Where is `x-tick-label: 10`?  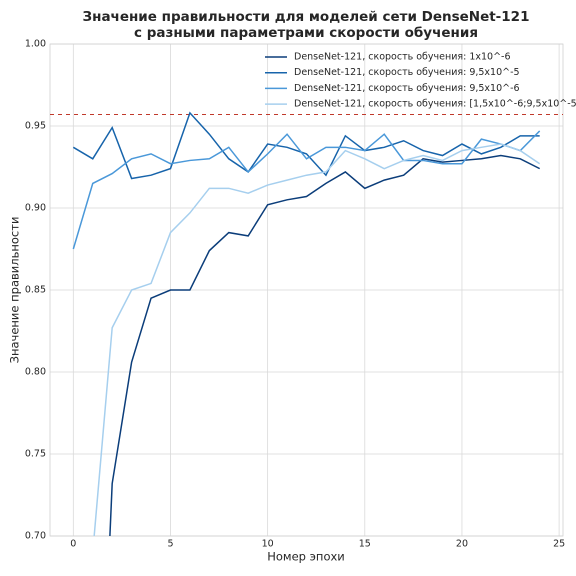 x-tick-label: 10 is located at coordinates (268, 544).